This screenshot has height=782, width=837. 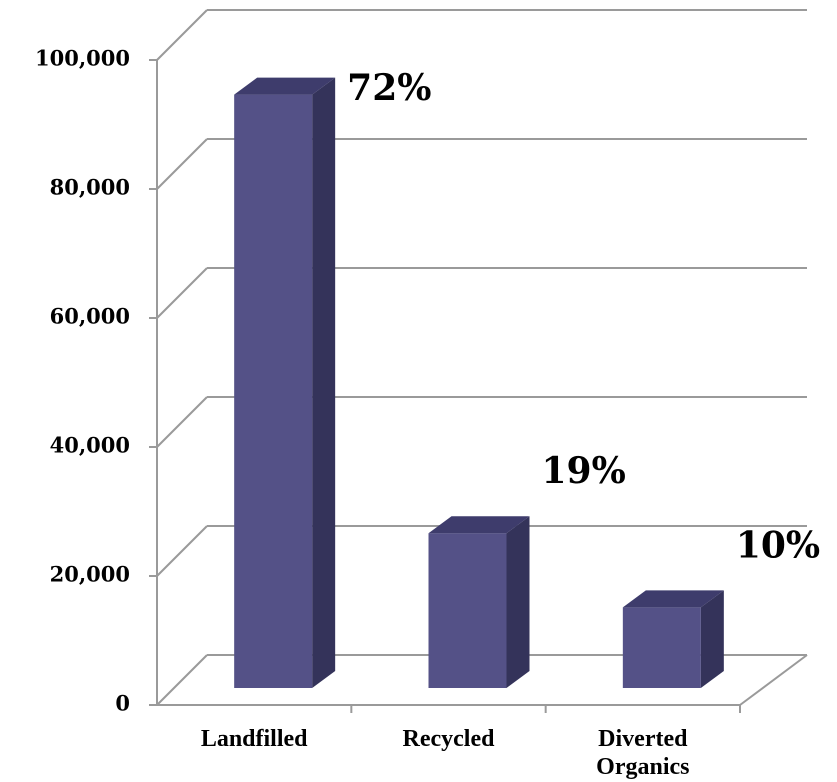 What do you see at coordinates (584, 471) in the screenshot?
I see `data-label: 19%` at bounding box center [584, 471].